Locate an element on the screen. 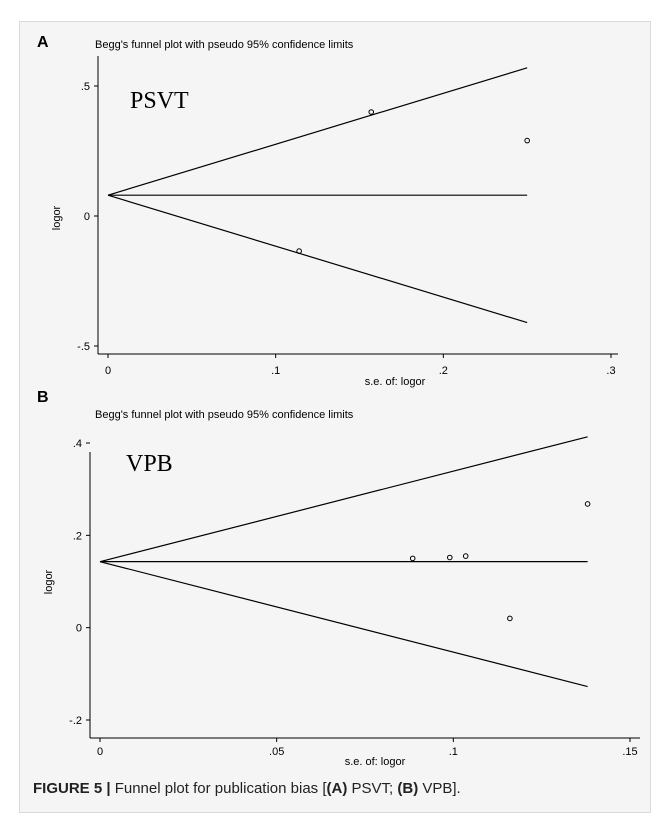 This screenshot has height=831, width=668. caption-text-1: Funnel plot for publication bias [ is located at coordinates (218, 788).